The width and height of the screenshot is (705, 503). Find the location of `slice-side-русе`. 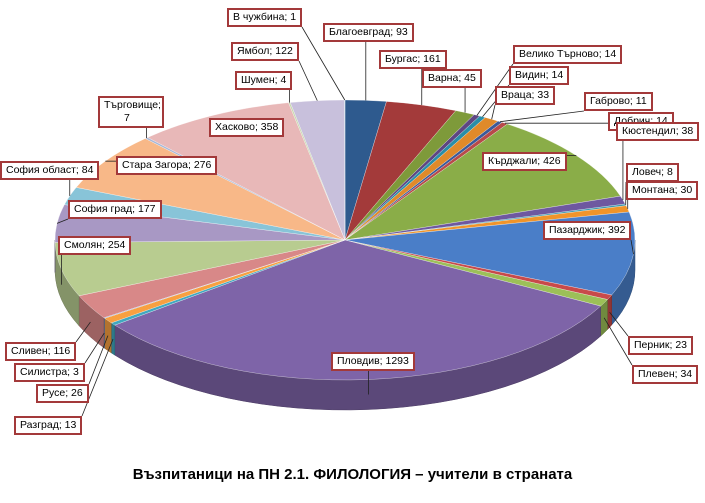

slice-side-русе is located at coordinates (108, 335).